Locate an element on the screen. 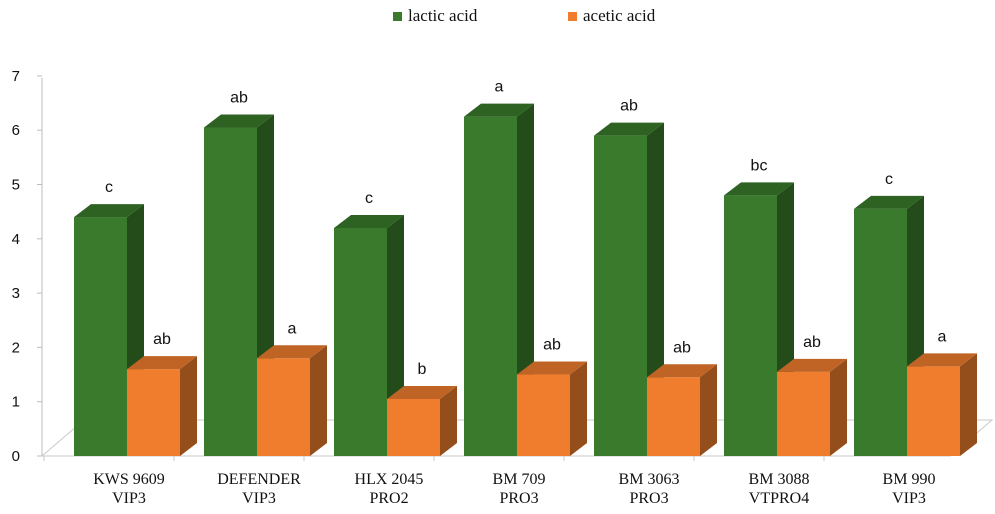 This screenshot has width=995, height=514. y-tick-label: 2 is located at coordinates (16, 347).